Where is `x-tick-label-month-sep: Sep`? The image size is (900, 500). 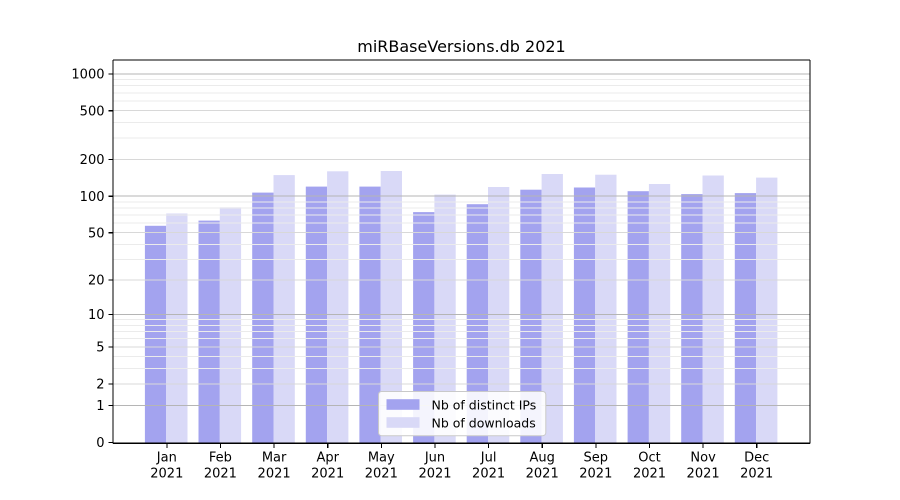 x-tick-label-month-sep: Sep is located at coordinates (596, 458).